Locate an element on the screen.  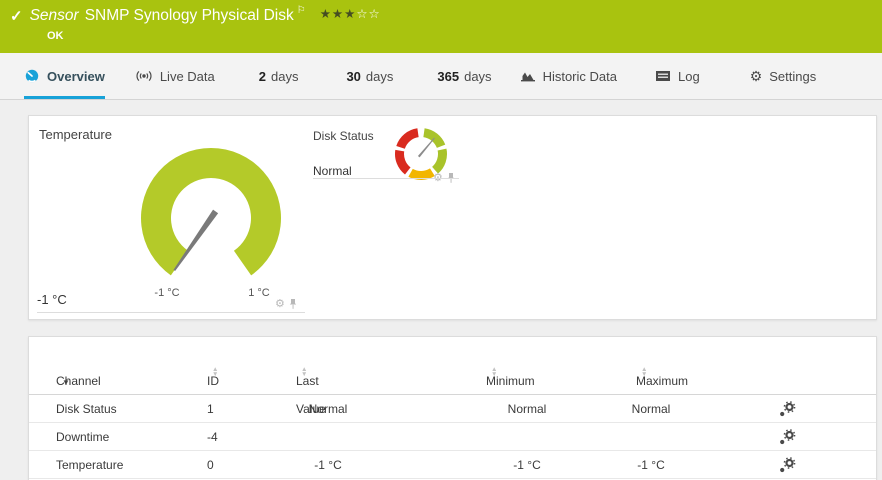
tab-overview: Overview is located at coordinates (64, 76).